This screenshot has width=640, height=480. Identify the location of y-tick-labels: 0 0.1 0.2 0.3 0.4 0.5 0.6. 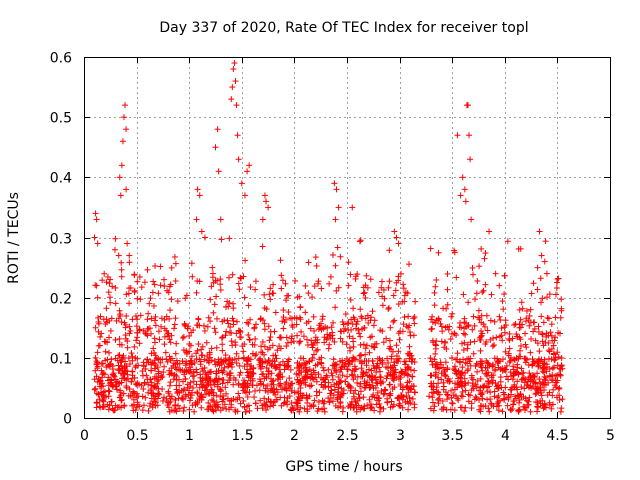
(61, 239).